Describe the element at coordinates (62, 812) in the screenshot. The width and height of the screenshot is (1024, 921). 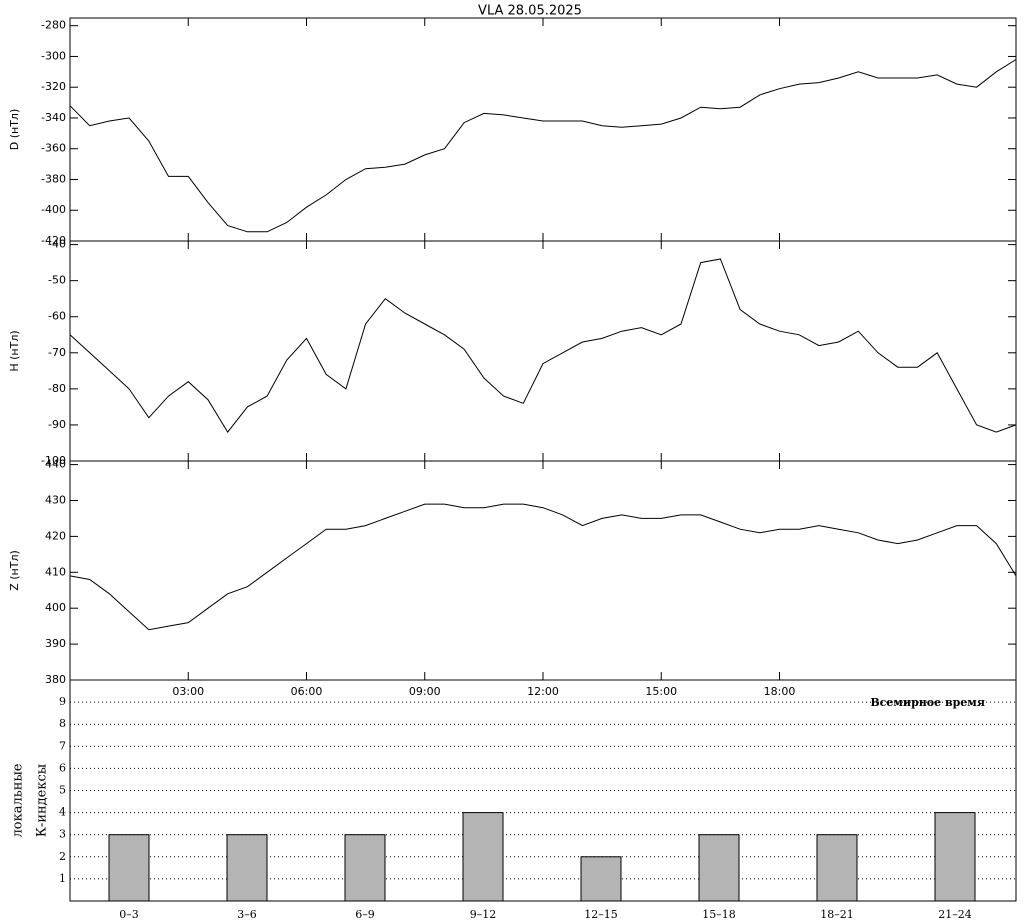
I see `y-tick-label: 4` at that location.